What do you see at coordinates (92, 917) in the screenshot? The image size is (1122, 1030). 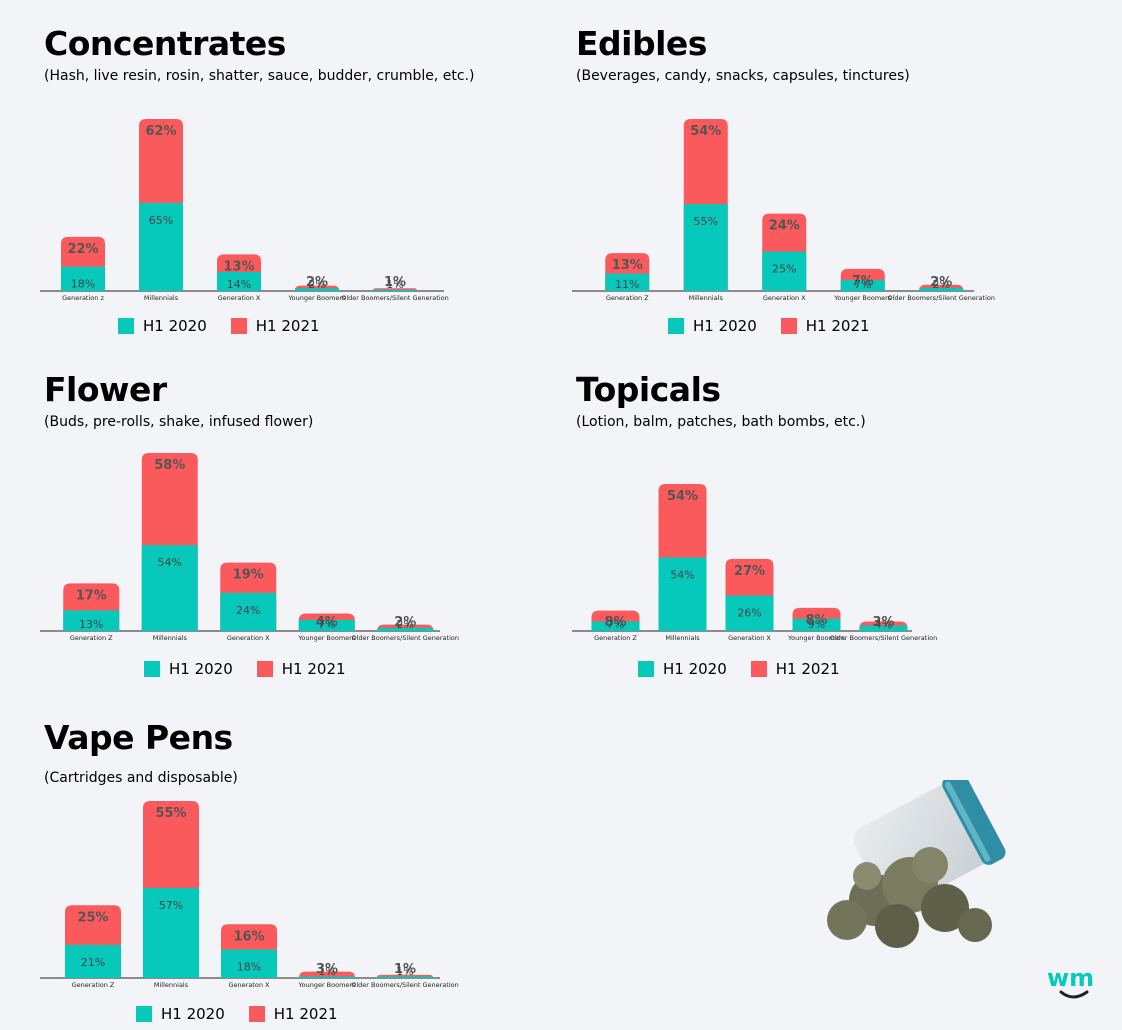 I see `data-label-h1-2021: 25%` at bounding box center [92, 917].